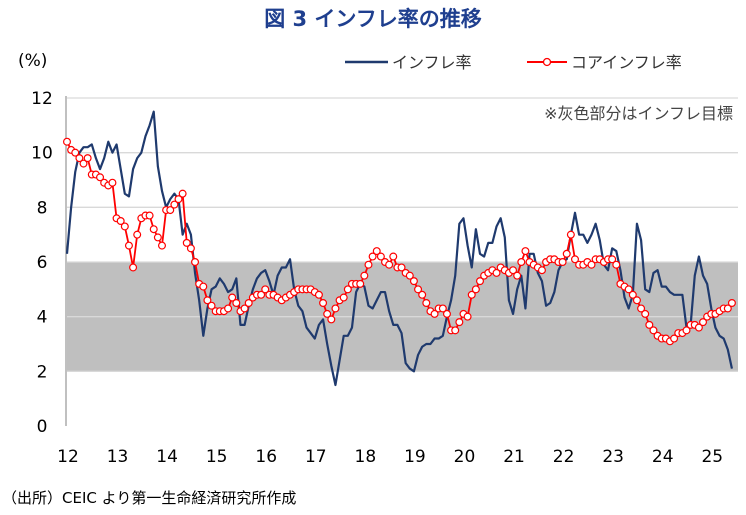  I want to click on x-tick-label: 15, so click(217, 457).